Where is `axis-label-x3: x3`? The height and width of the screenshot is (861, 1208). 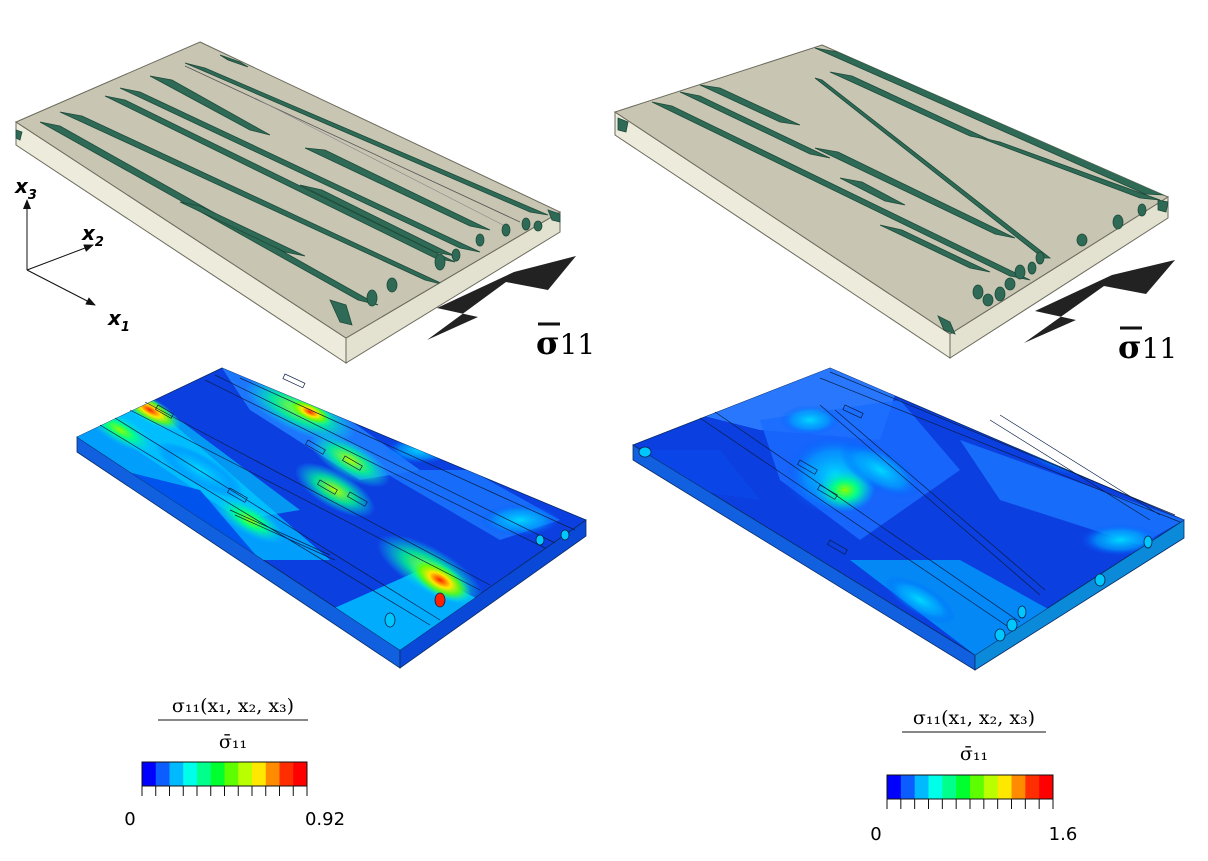
axis-label-x3: x3 is located at coordinates (25, 188).